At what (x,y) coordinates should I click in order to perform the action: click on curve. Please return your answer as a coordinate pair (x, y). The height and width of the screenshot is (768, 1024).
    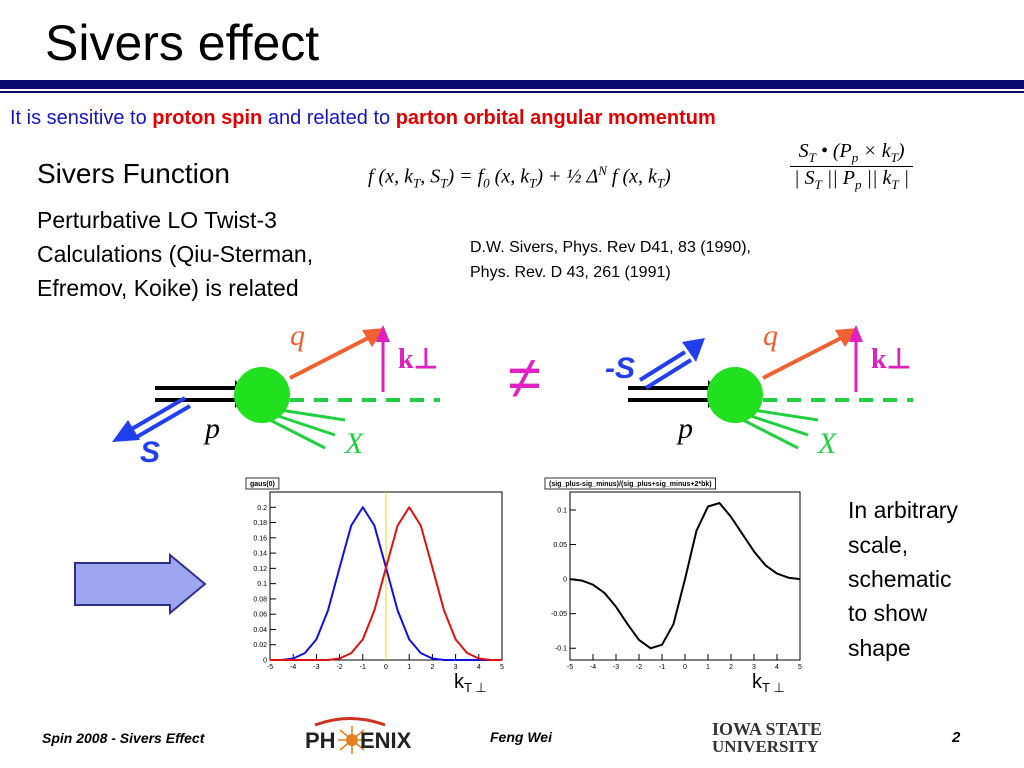
    Looking at the image, I should click on (386, 583).